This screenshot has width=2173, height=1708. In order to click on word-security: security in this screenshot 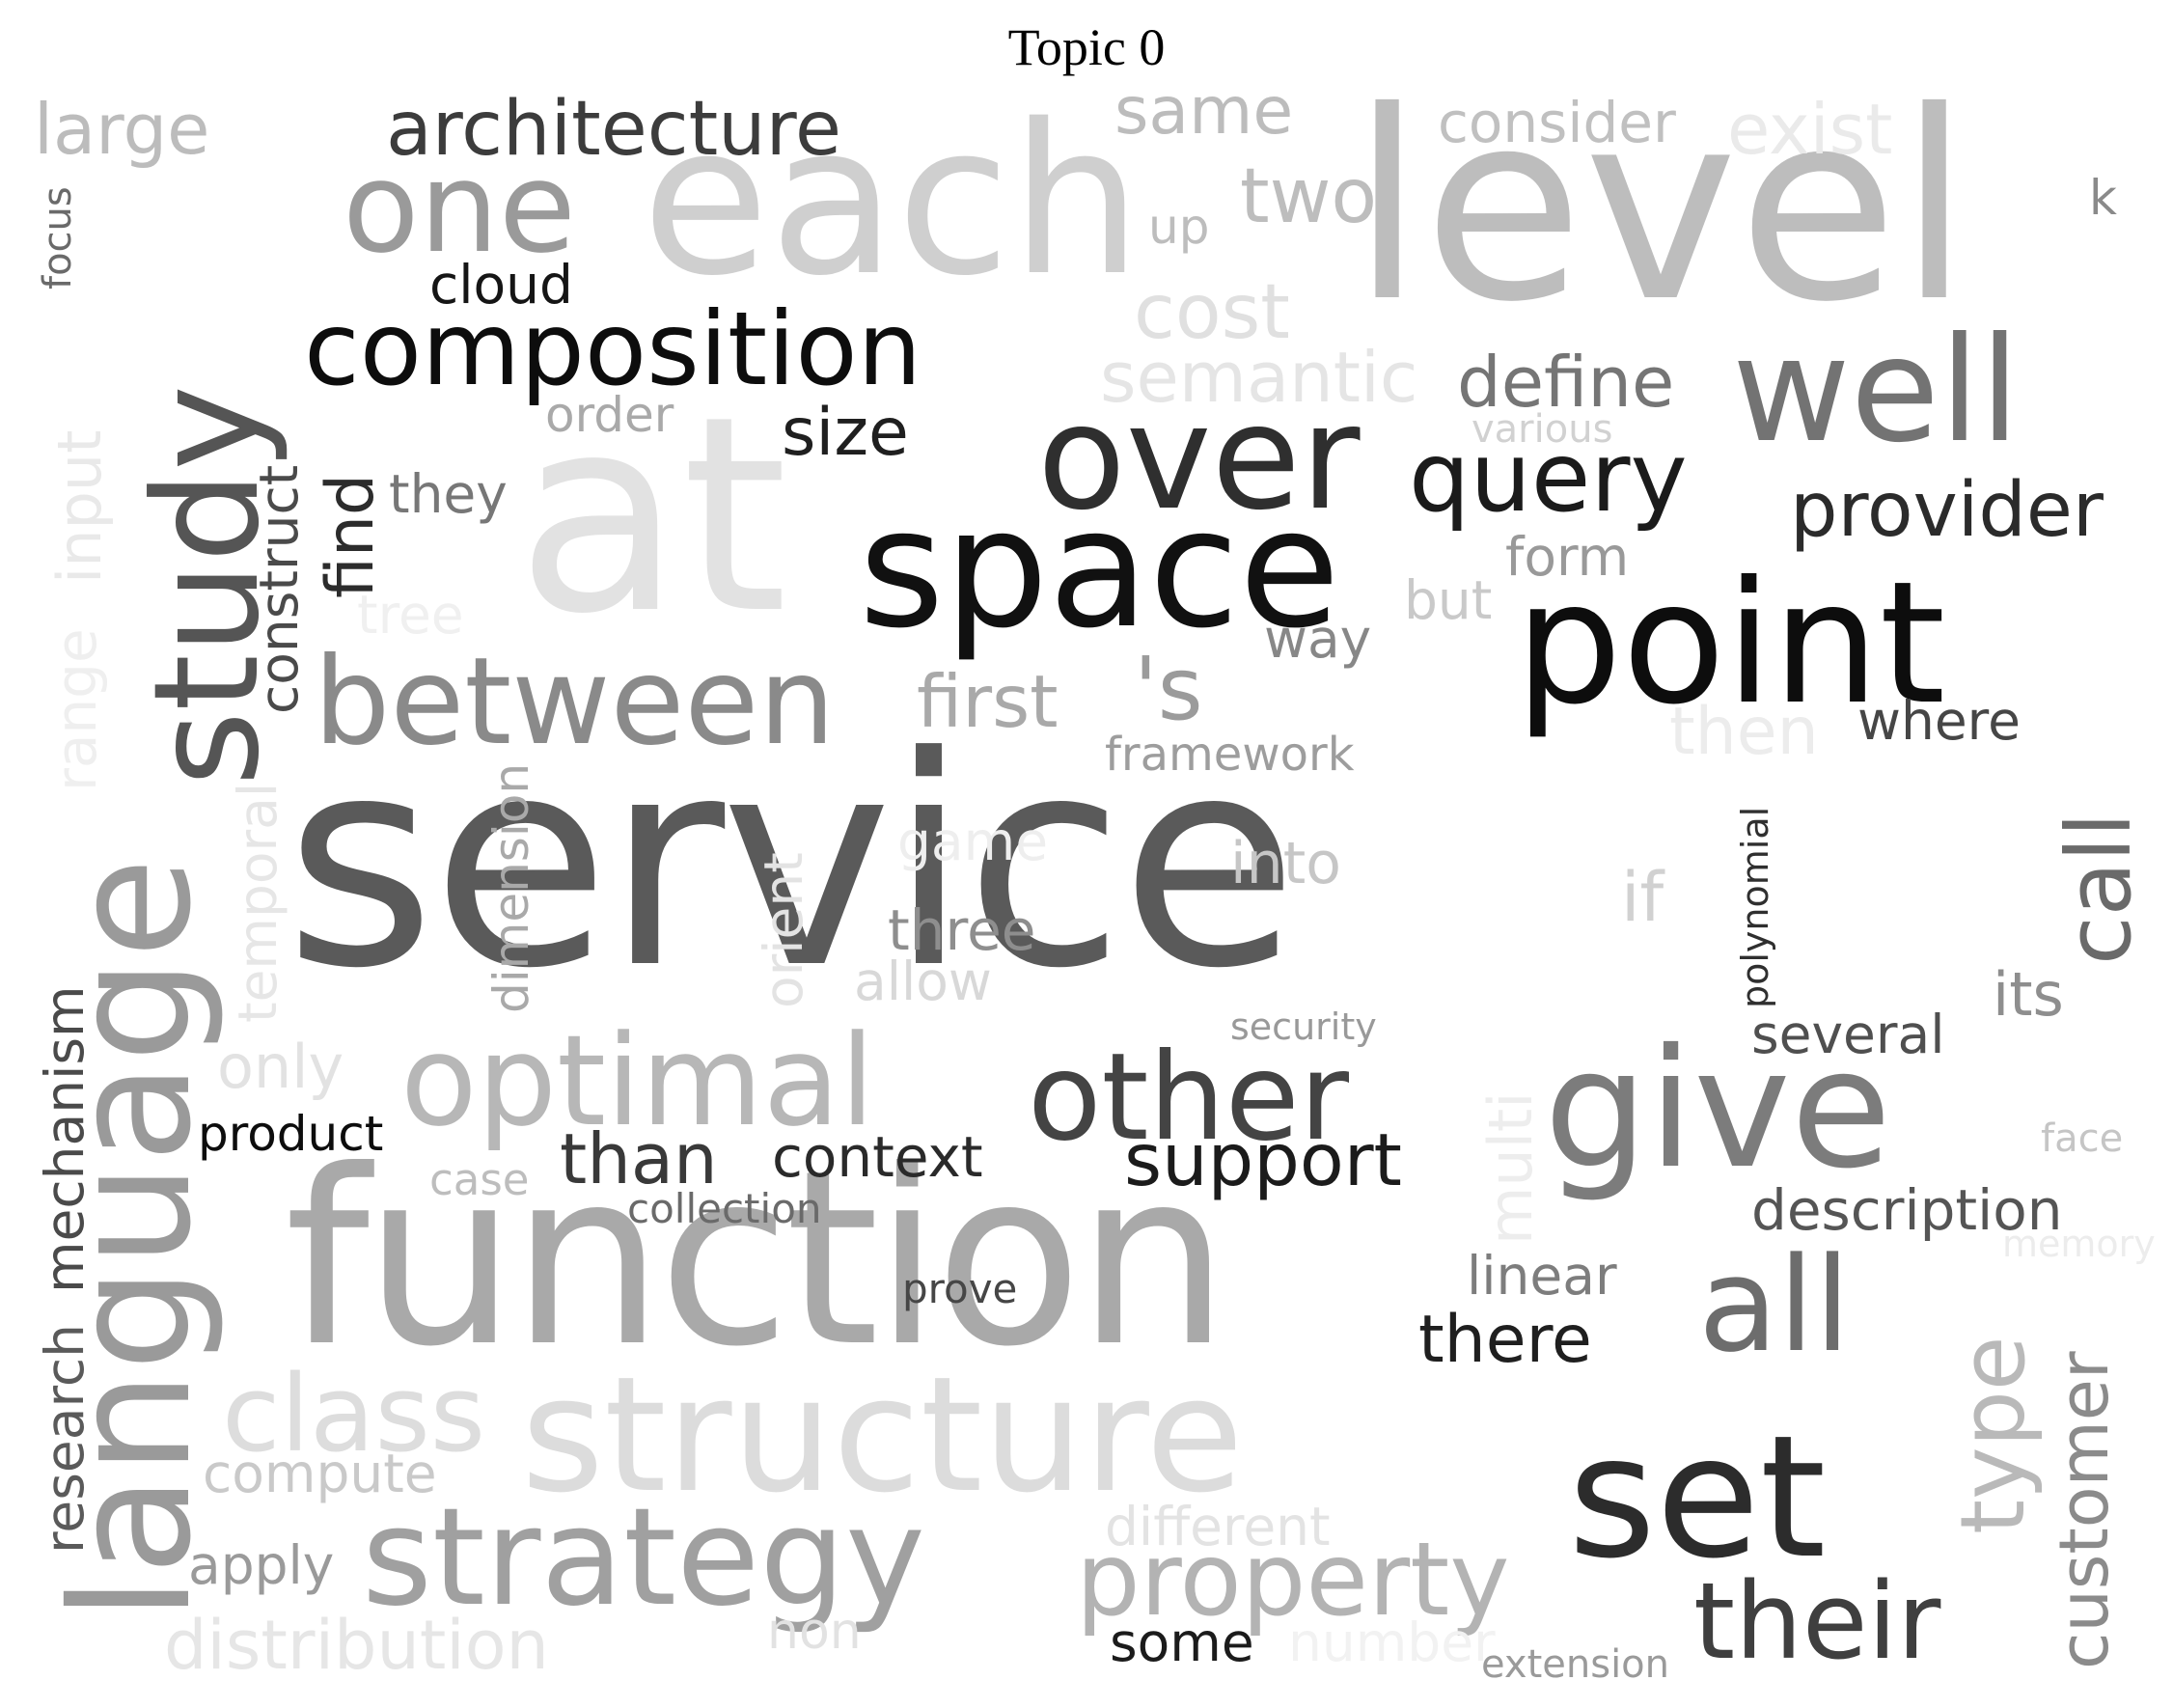, I will do `click(1303, 1027)`.